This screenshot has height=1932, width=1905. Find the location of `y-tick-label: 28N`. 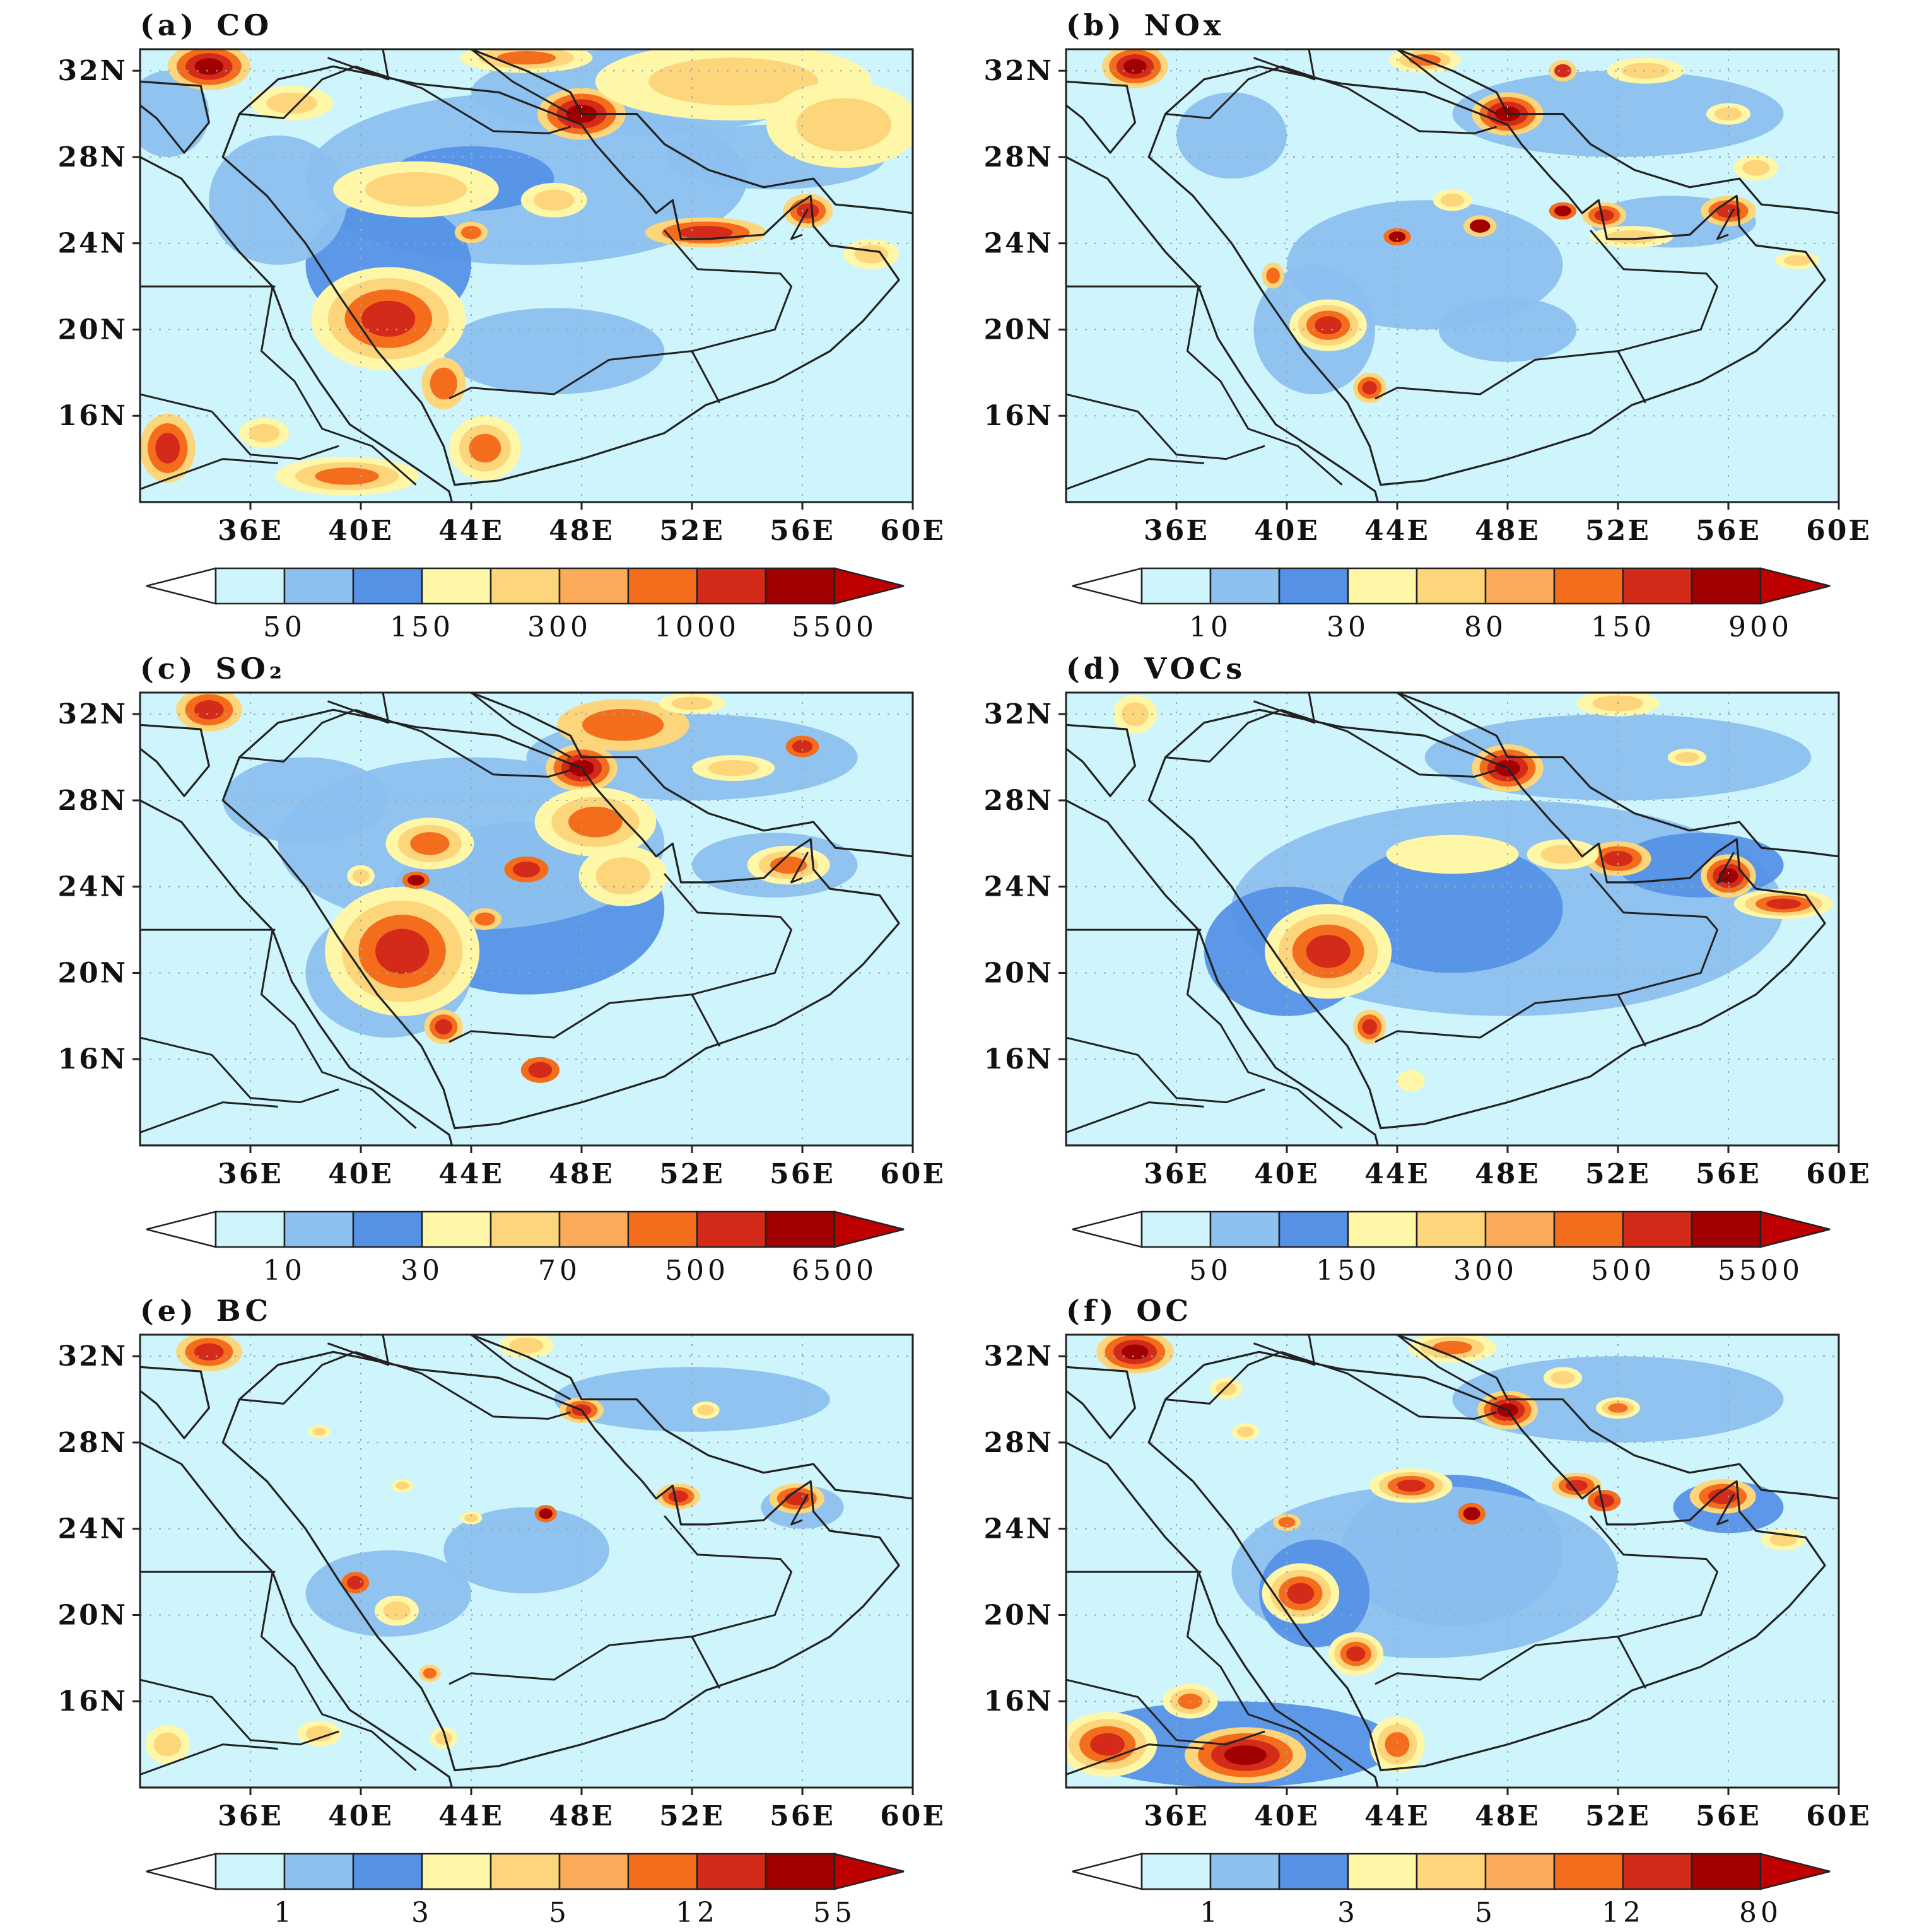

y-tick-label: 28N is located at coordinates (92, 1443).